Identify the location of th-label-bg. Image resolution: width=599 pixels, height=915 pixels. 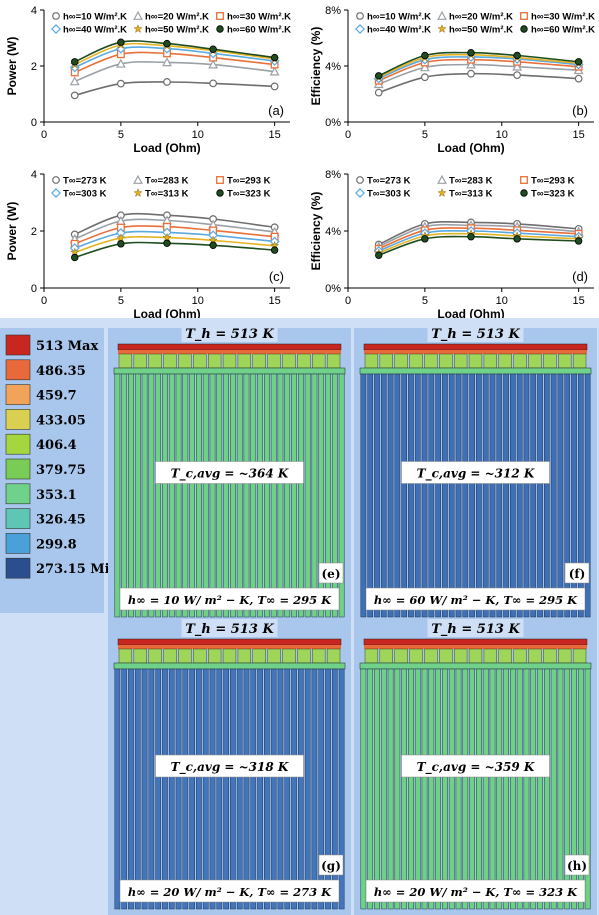
(229, 333).